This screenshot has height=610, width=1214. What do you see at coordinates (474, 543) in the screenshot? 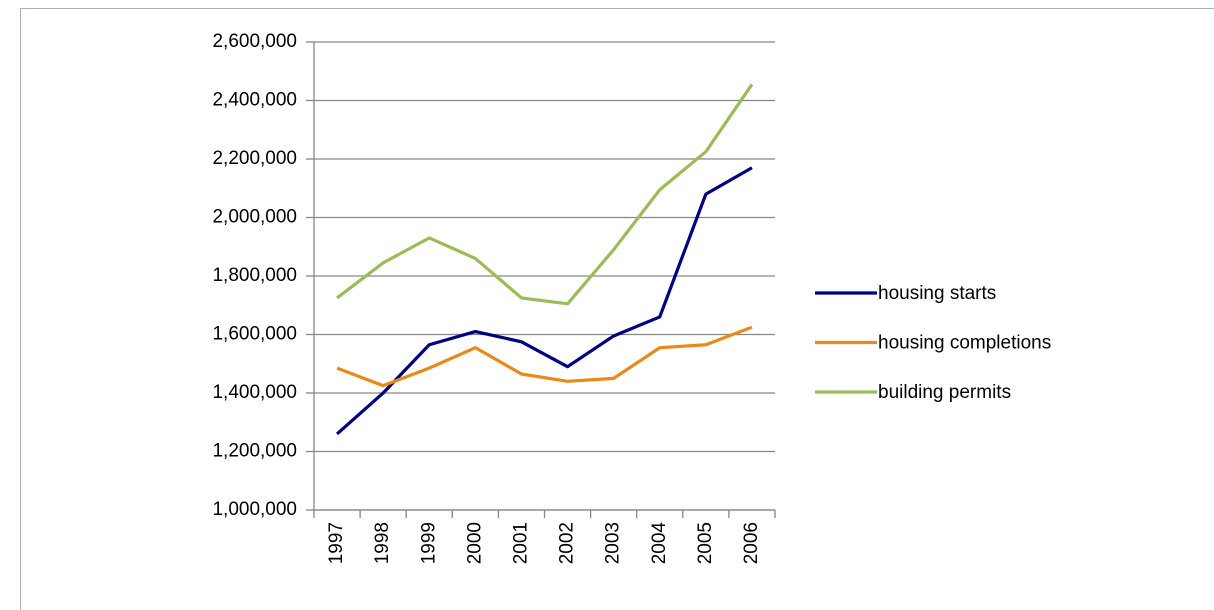
I see `x-tick-label: 2000` at bounding box center [474, 543].